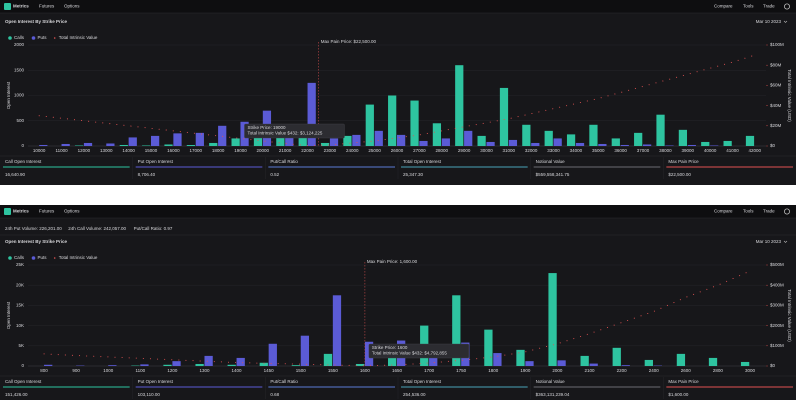 The image size is (796, 400). What do you see at coordinates (76, 370) in the screenshot?
I see `x-tick-label: 900` at bounding box center [76, 370].